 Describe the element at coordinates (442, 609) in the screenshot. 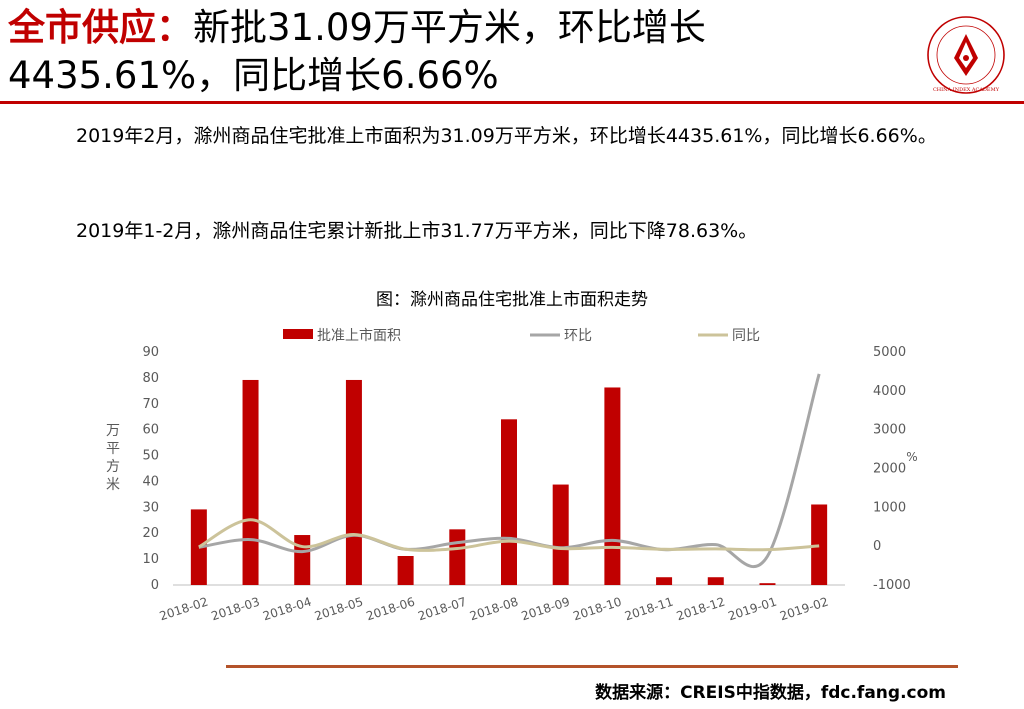

I see `x-tick-label: 2018-07` at that location.